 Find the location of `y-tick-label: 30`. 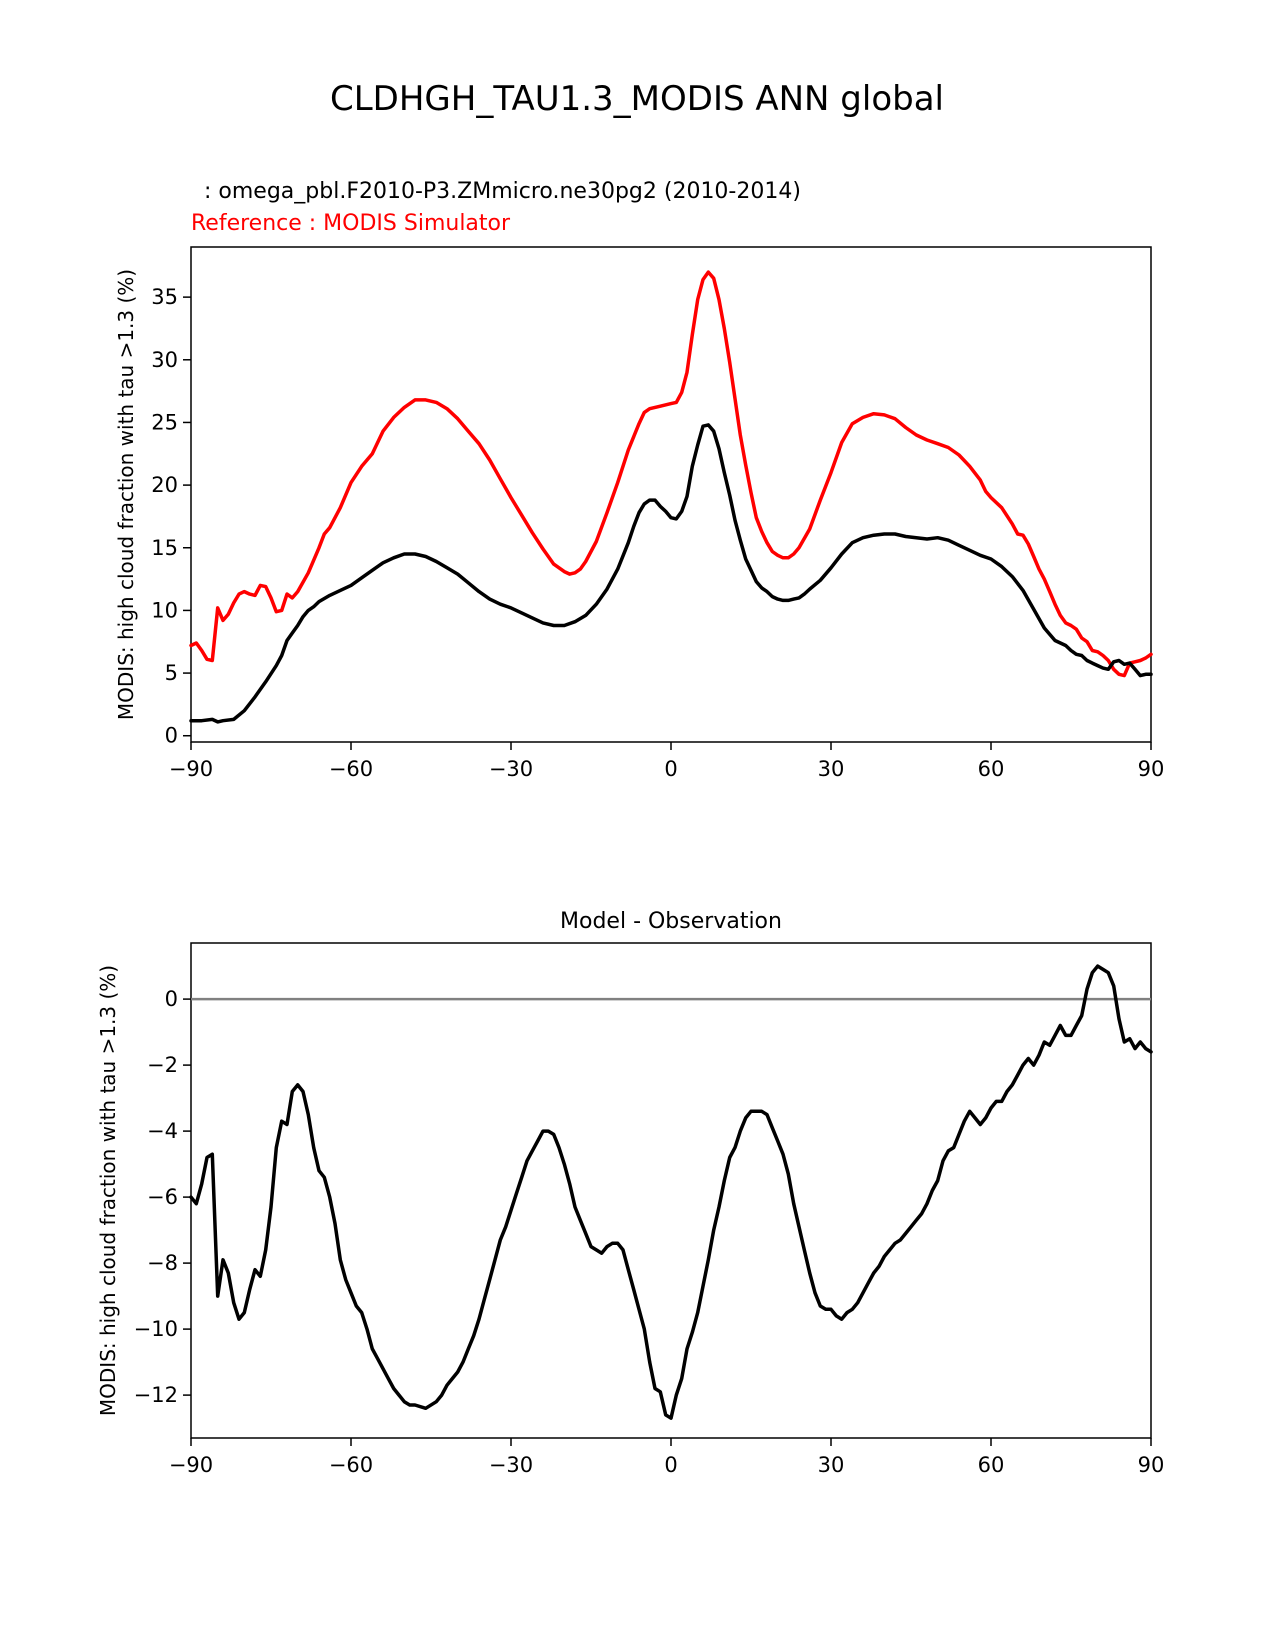

y-tick-label: 30 is located at coordinates (164, 360).